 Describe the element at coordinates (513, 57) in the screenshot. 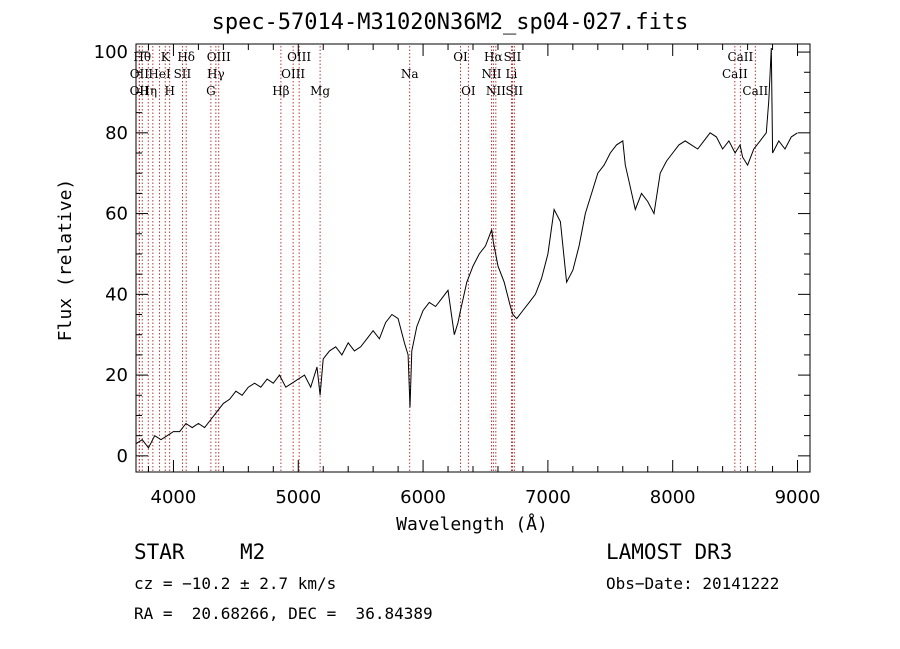

I see `line-label-24: SII` at that location.